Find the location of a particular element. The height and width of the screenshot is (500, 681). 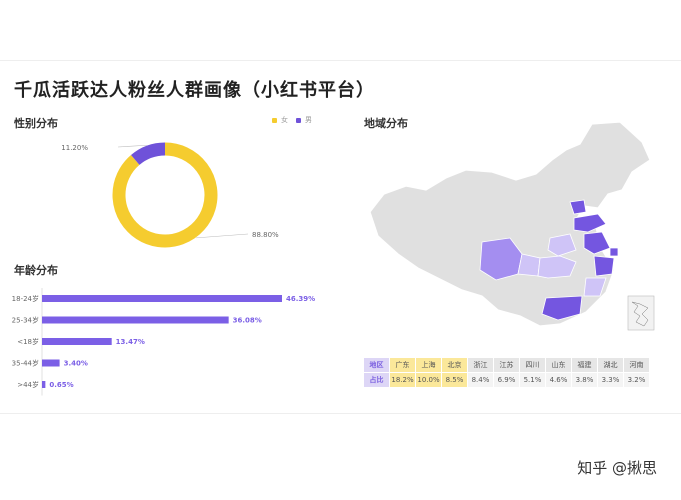

region-cell: 四川 is located at coordinates (532, 365).